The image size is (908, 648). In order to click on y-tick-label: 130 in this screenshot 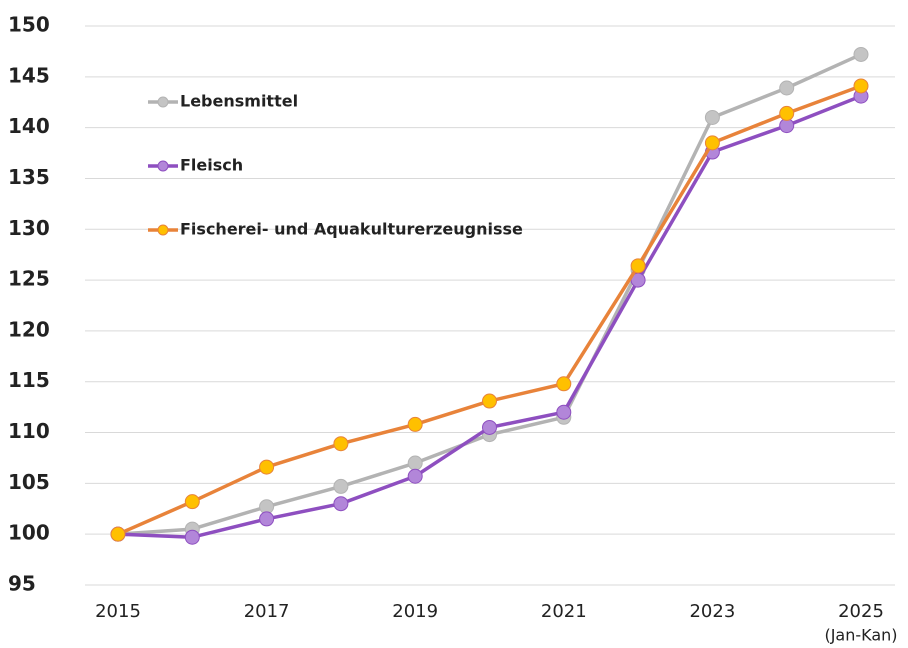, I will do `click(29, 228)`.